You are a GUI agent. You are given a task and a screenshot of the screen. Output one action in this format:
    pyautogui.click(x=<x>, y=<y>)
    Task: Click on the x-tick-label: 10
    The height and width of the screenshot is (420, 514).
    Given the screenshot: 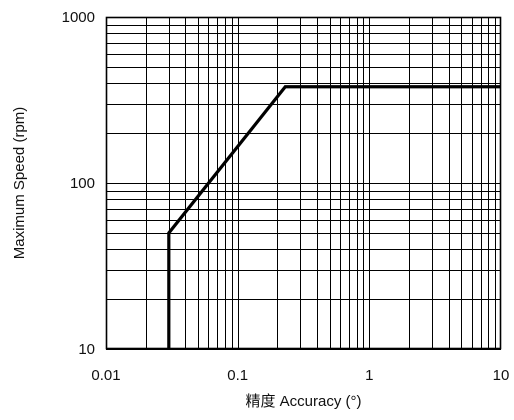 What is the action you would take?
    pyautogui.click(x=501, y=375)
    